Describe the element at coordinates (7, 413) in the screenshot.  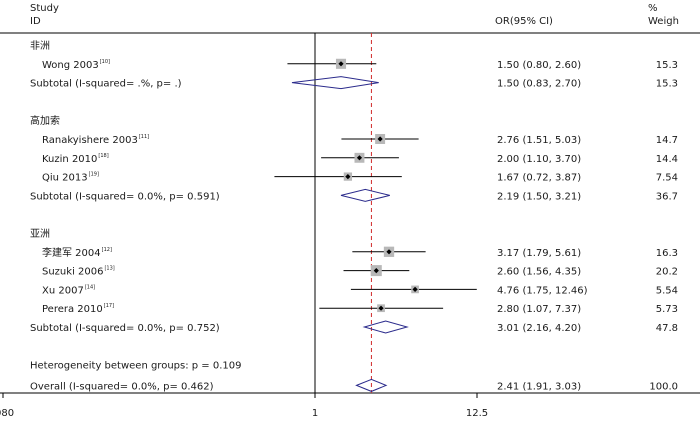
I see `x-tick-label: .080` at that location.